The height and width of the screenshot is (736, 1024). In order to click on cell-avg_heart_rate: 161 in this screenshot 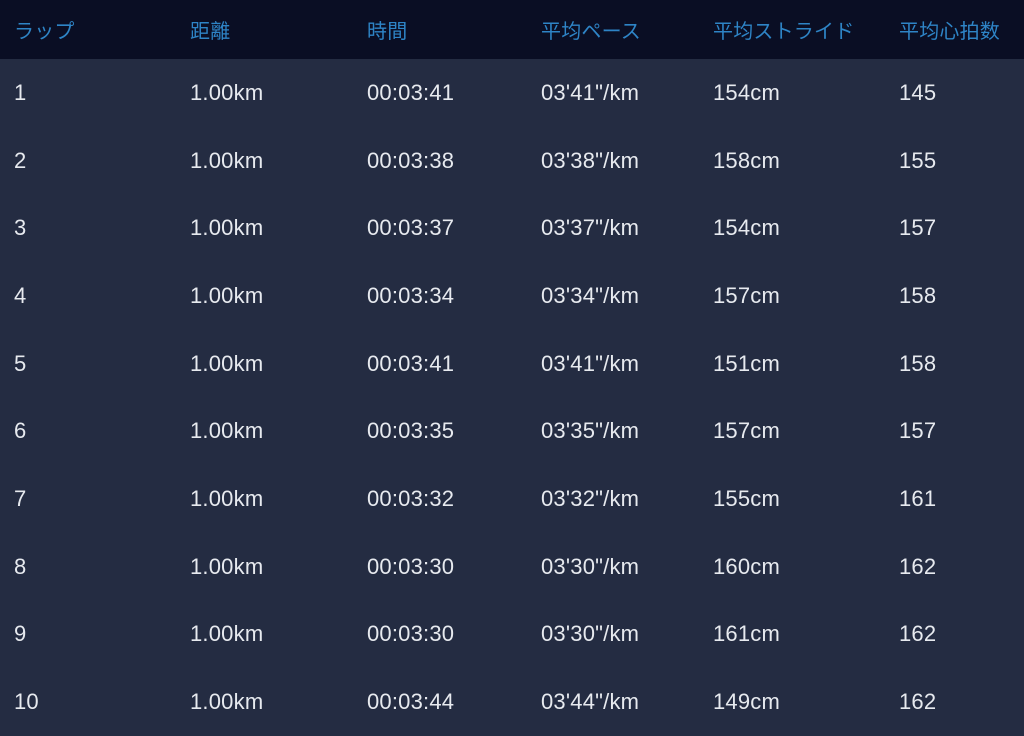, I will do `click(918, 498)`.